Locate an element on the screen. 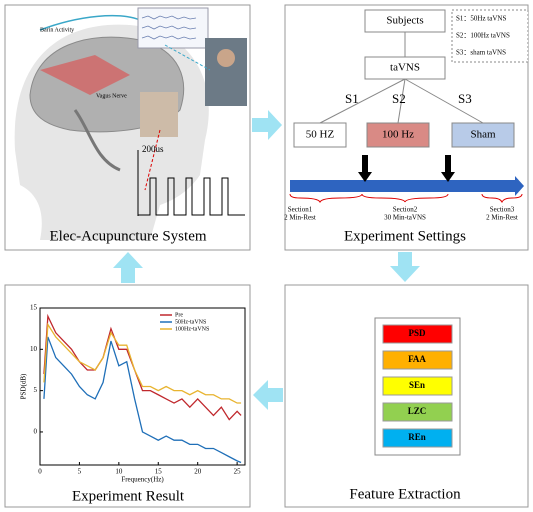  x-tick-label: 0 is located at coordinates (40, 472).